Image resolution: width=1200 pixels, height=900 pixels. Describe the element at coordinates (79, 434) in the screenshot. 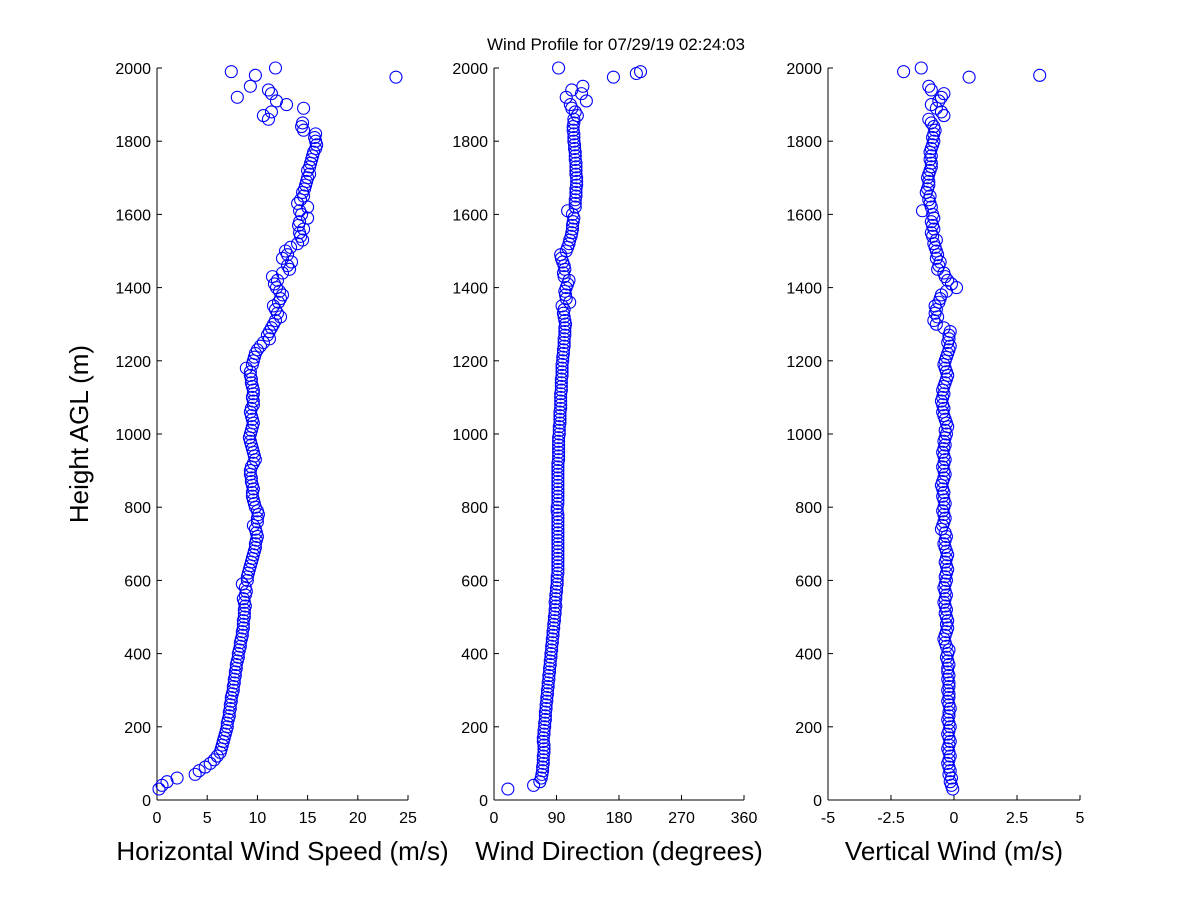

I see `speed-y-axis-label: Height AGL (m)` at that location.